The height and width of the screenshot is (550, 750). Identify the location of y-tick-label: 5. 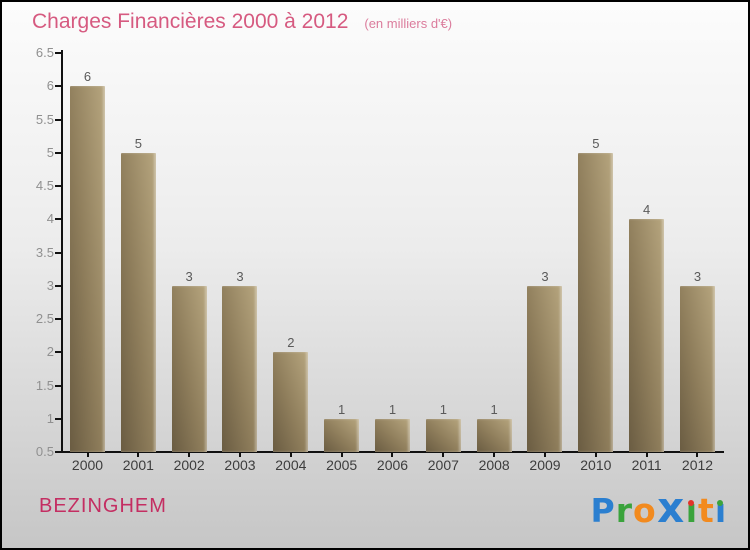
(50, 152).